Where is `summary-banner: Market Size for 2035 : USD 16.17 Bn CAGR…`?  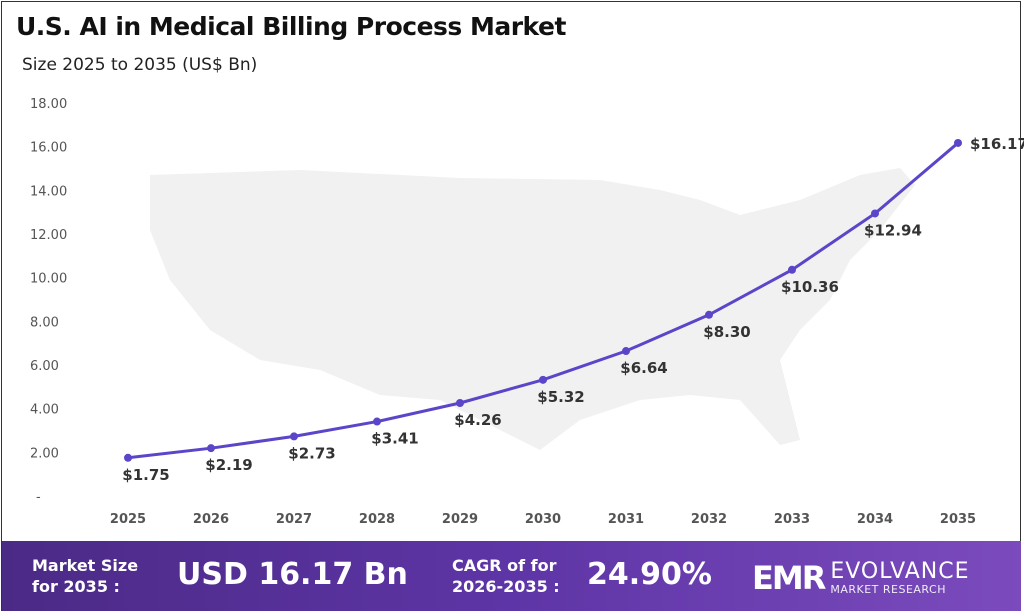
summary-banner: Market Size for 2035 : USD 16.17 Bn CAGR… is located at coordinates (511, 576).